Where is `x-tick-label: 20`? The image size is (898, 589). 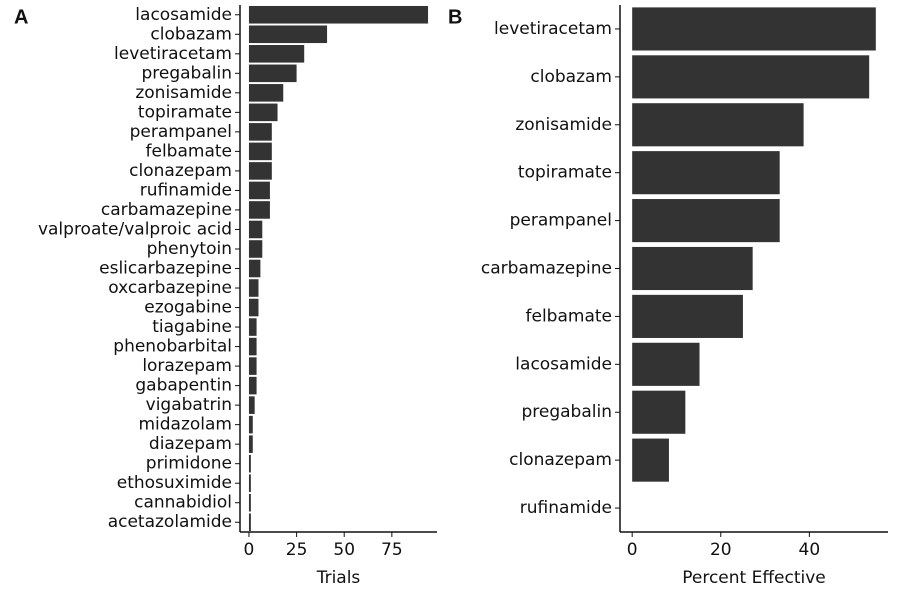 x-tick-label: 20 is located at coordinates (721, 550).